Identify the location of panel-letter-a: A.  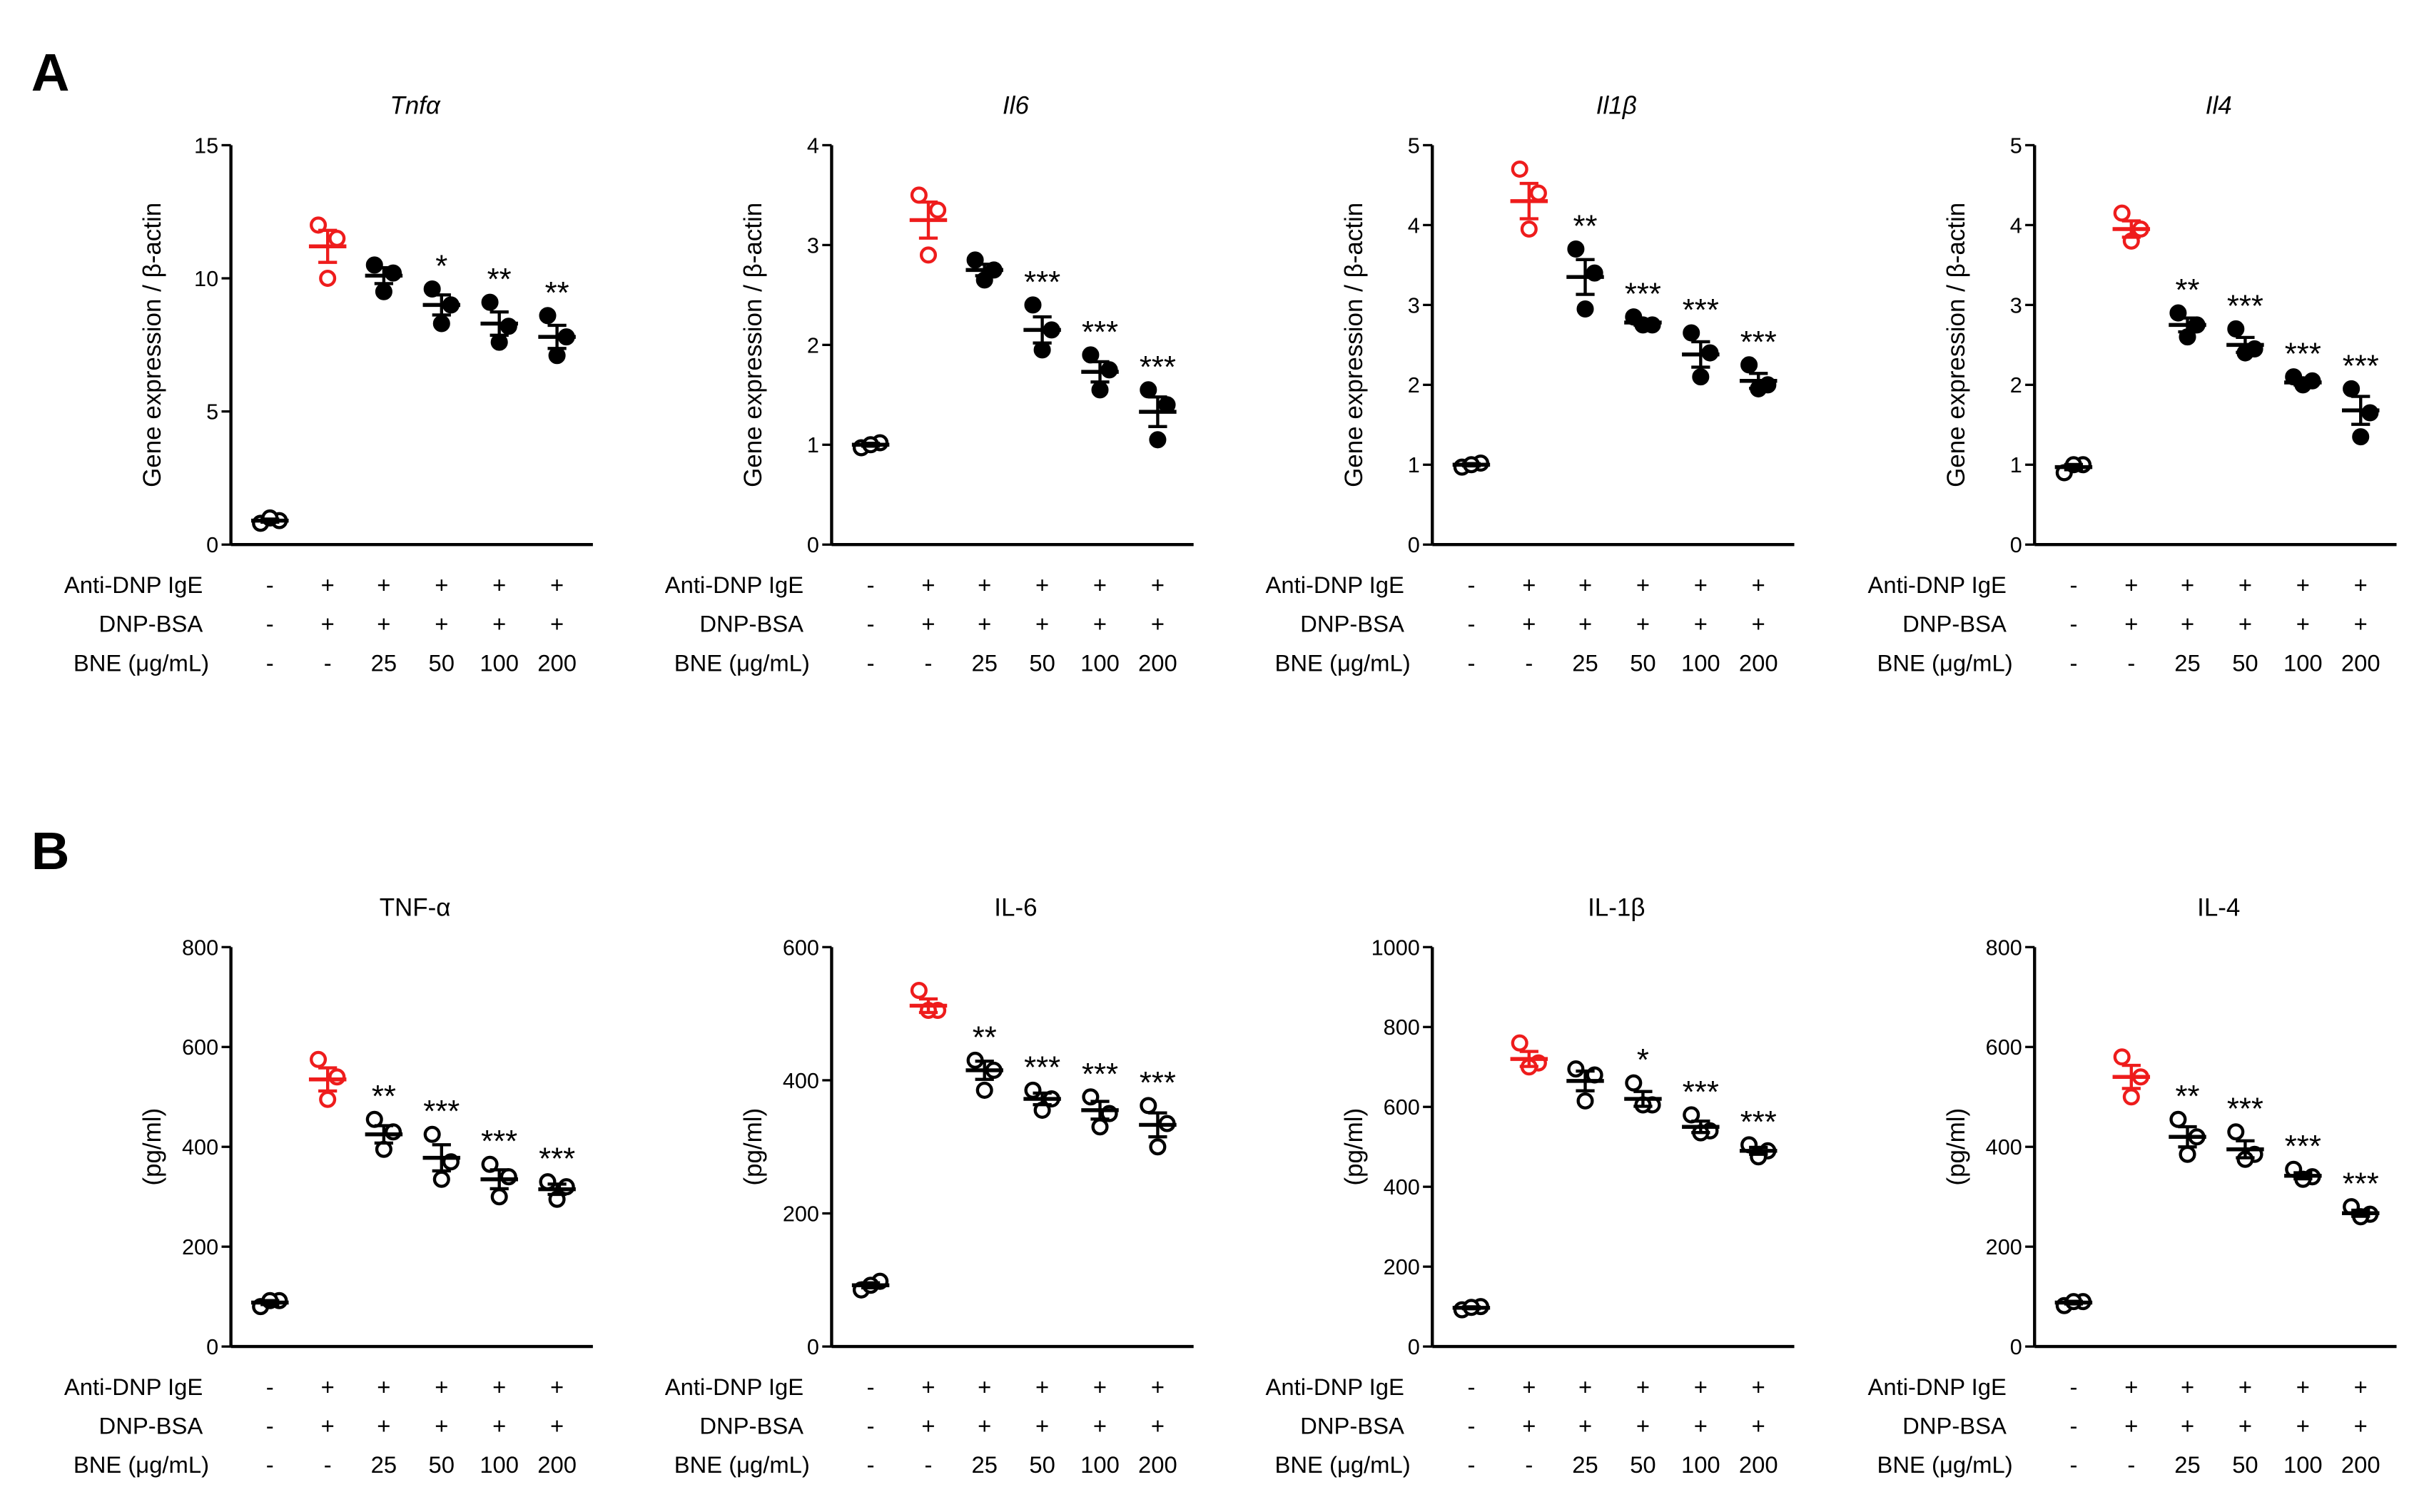
(50, 72).